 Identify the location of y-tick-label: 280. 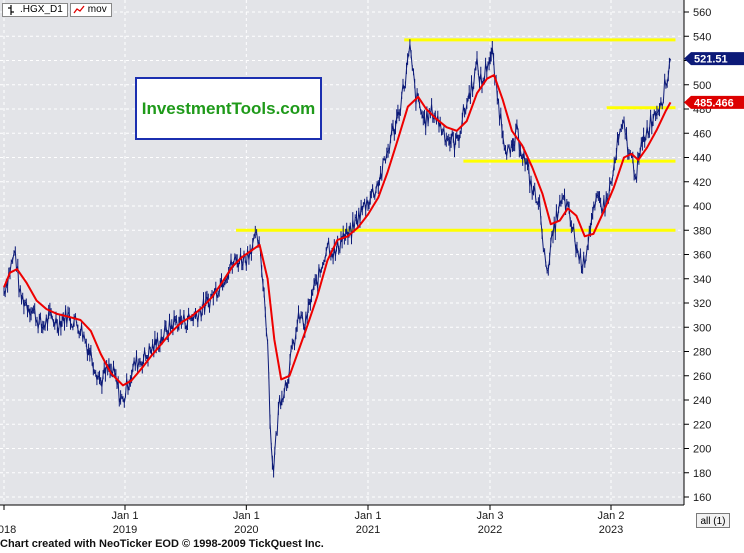
(702, 353).